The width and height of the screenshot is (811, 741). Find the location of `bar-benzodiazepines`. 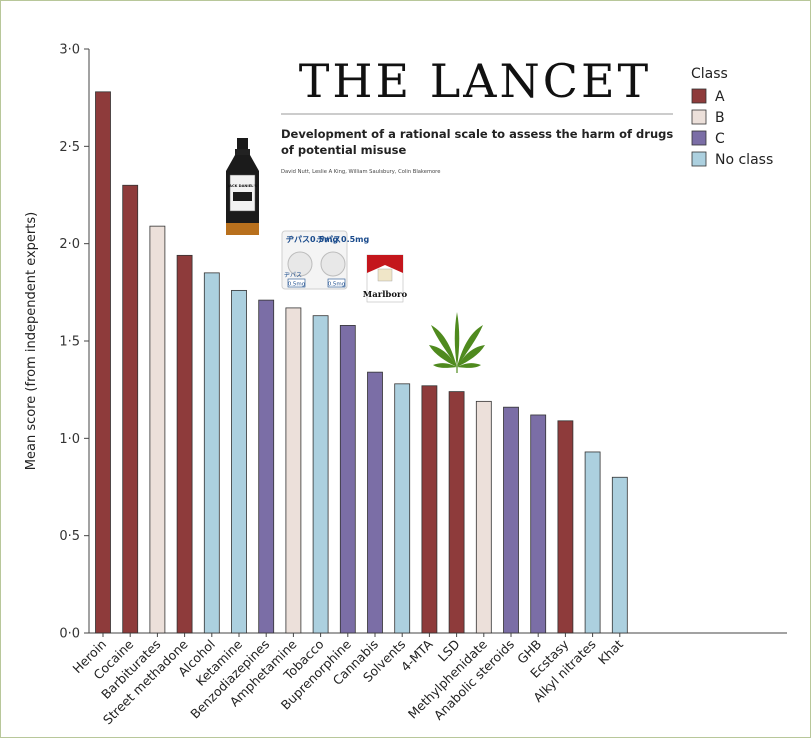

bar-benzodiazepines is located at coordinates (266, 466).